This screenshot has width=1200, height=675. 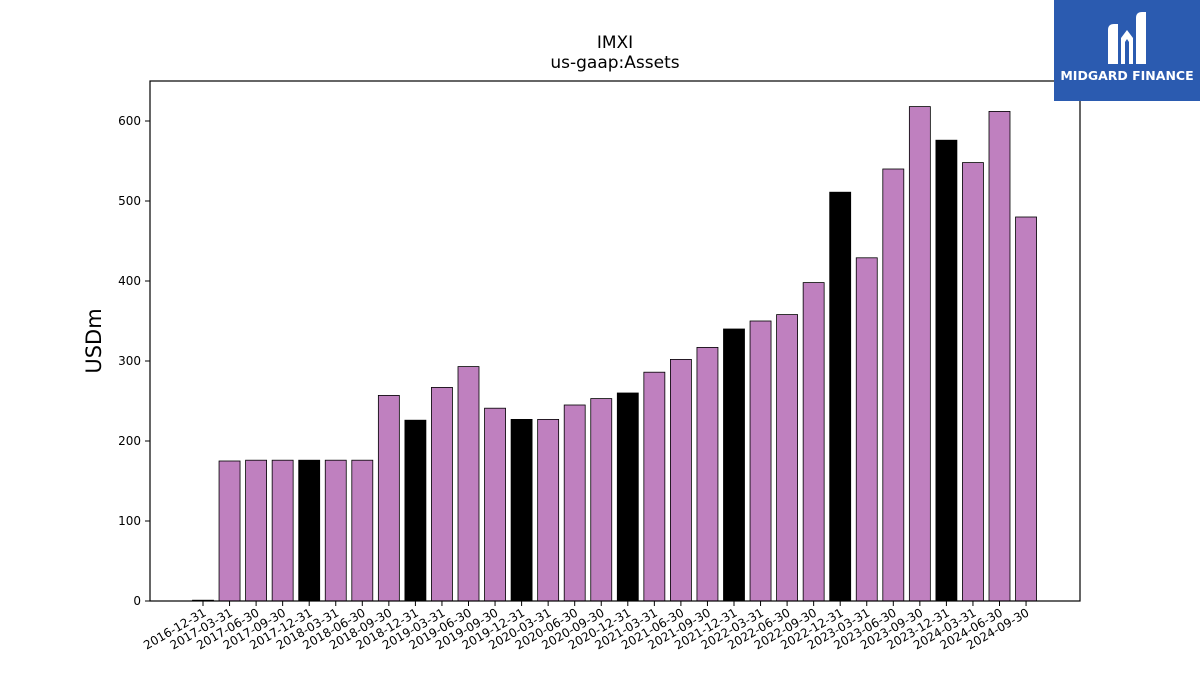 What do you see at coordinates (129, 441) in the screenshot?
I see `y-tick-label: 200` at bounding box center [129, 441].